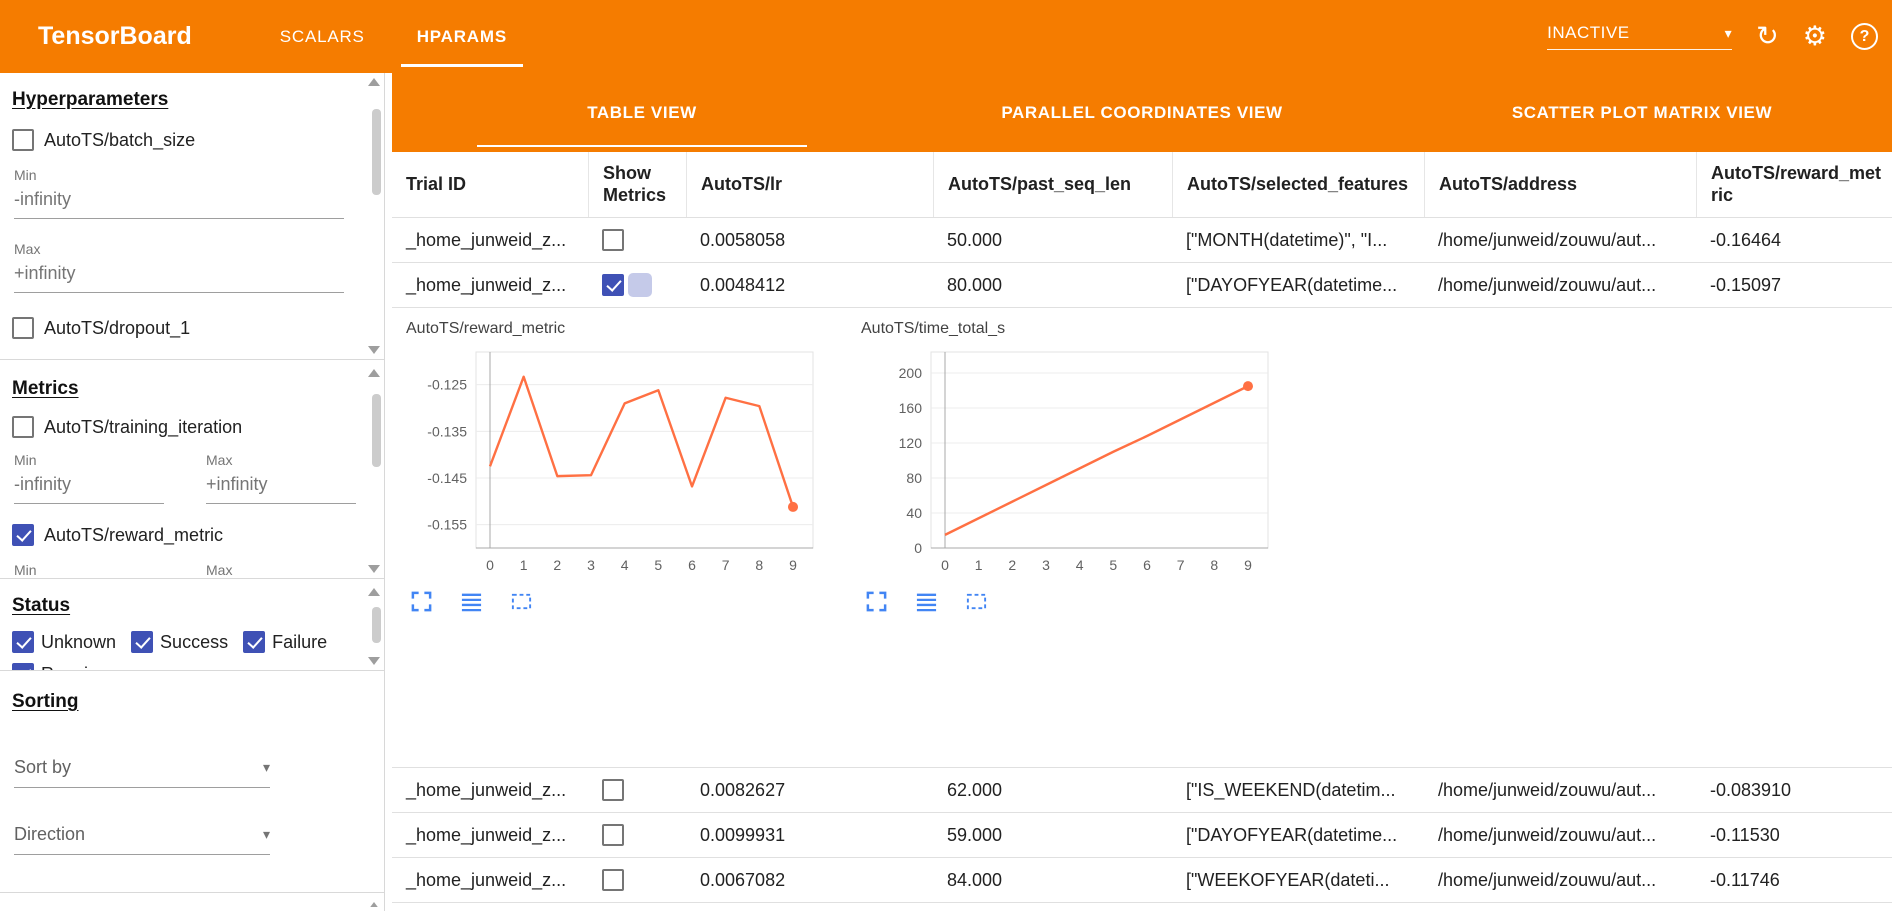 The height and width of the screenshot is (911, 1892). What do you see at coordinates (911, 408) in the screenshot?
I see `svg-text: 160` at bounding box center [911, 408].